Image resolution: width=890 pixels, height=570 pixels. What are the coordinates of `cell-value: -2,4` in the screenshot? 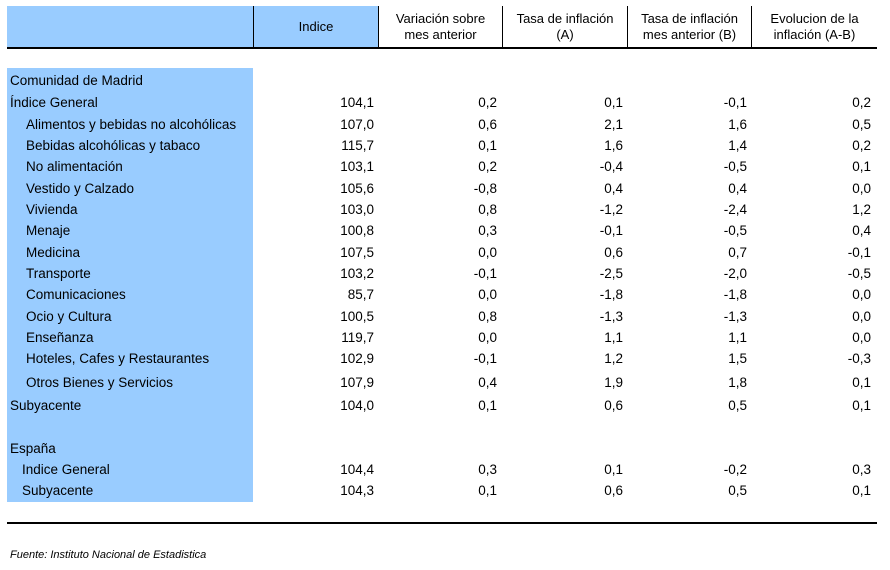 It's located at (735, 209).